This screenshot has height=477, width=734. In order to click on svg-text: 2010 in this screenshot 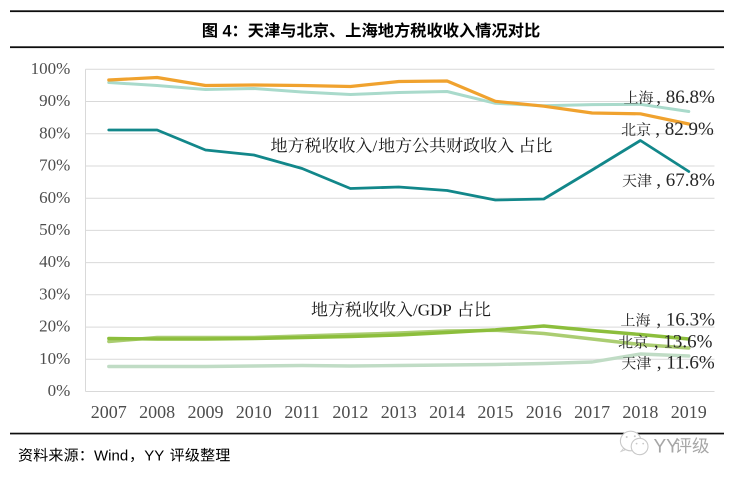, I will do `click(254, 412)`.